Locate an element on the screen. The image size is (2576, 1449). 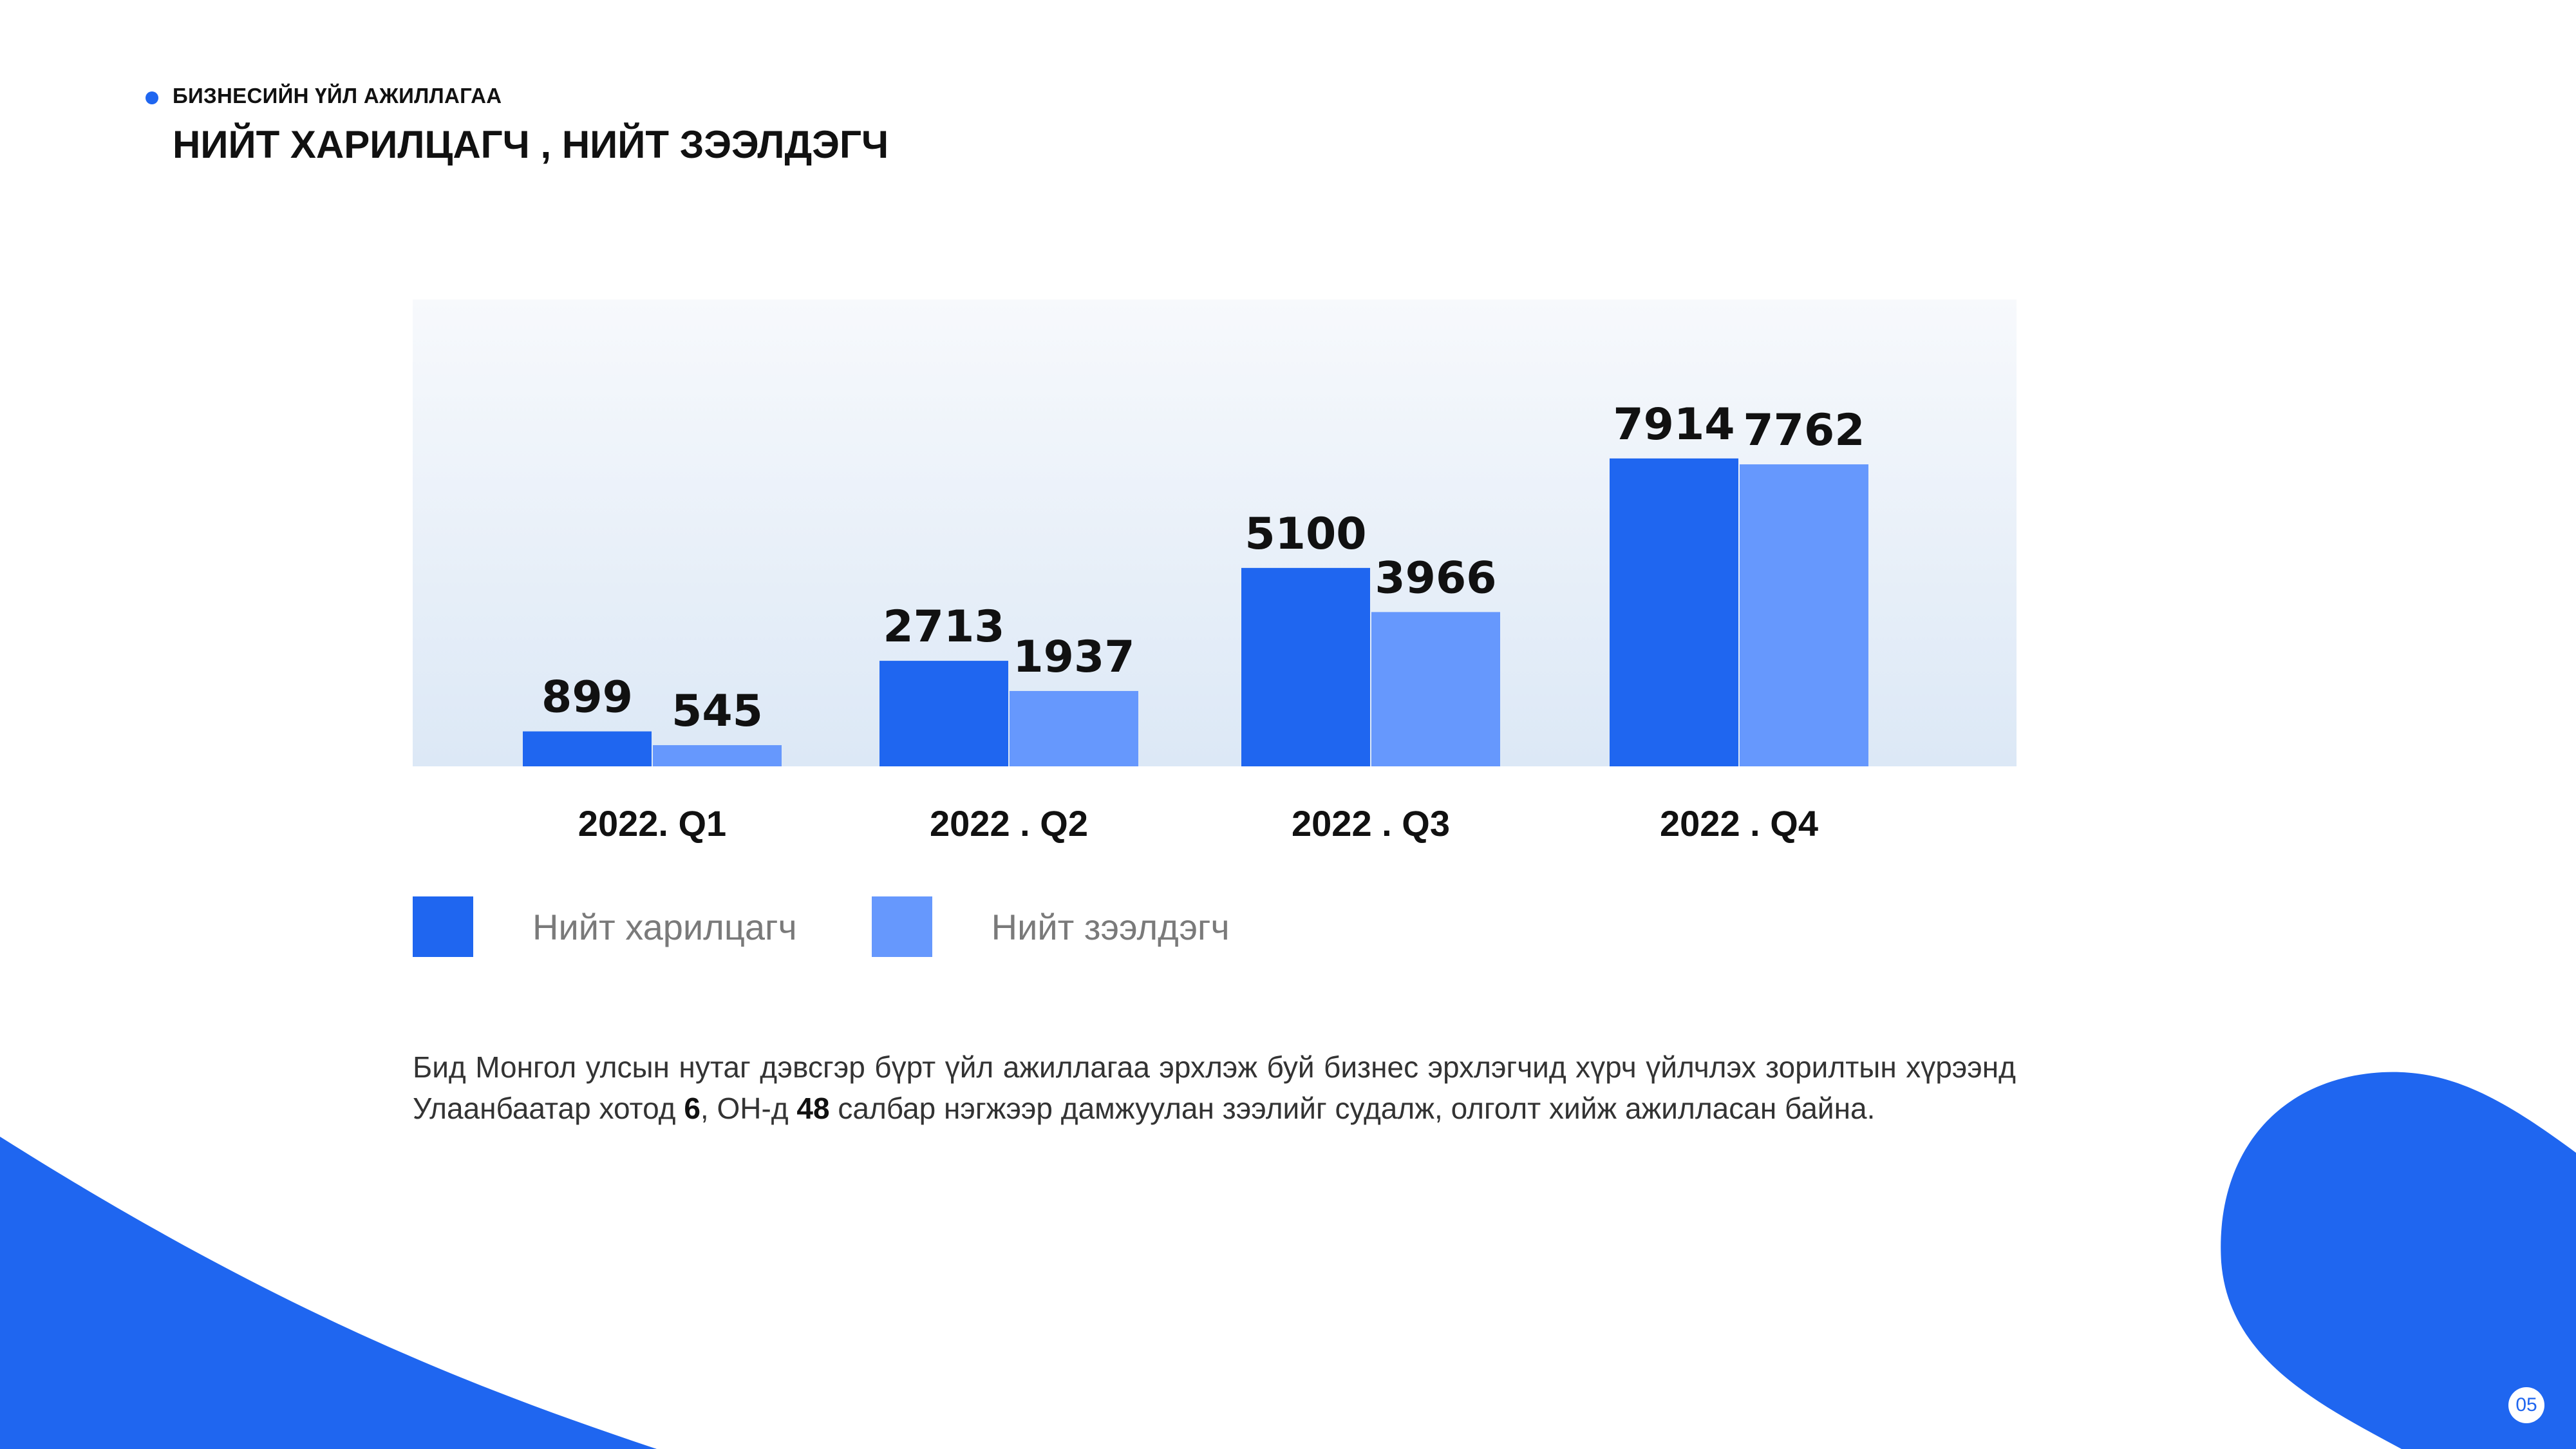
x-tick-label-q3: 2022 . Q3 is located at coordinates (1371, 823).